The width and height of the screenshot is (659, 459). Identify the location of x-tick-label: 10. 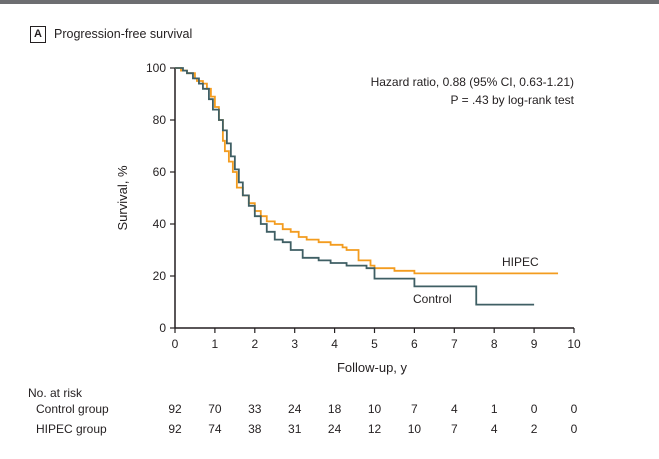
(574, 344).